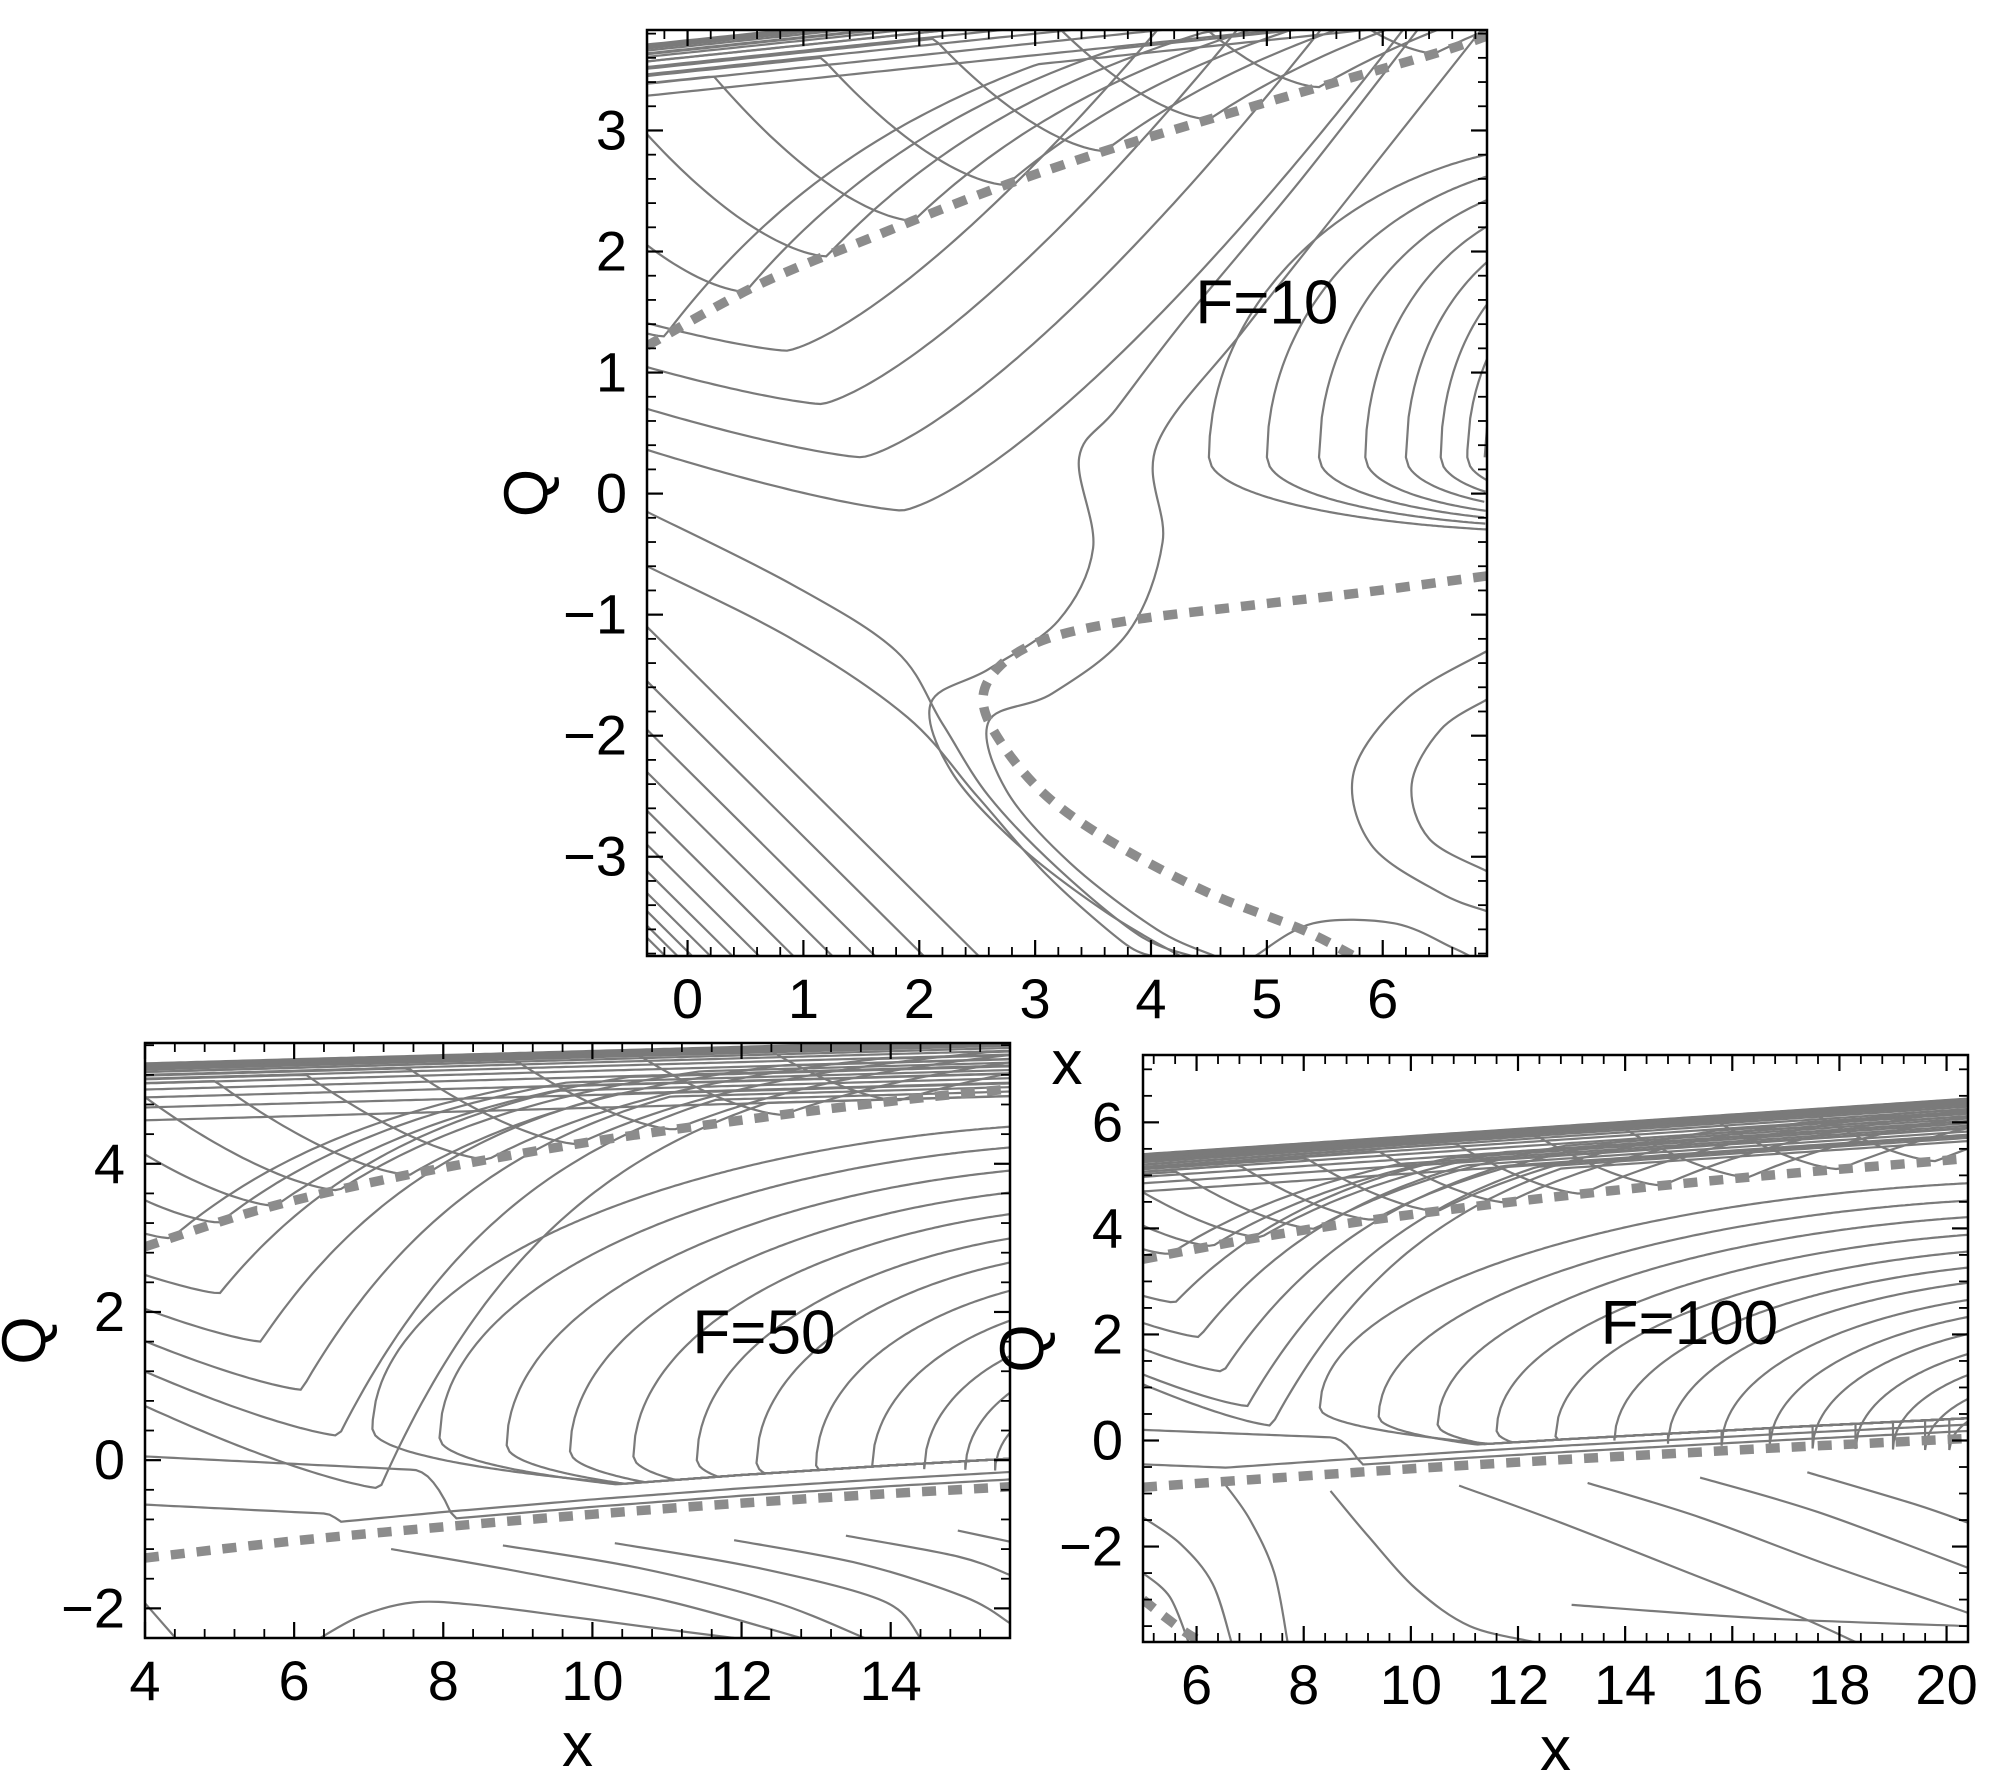  What do you see at coordinates (1411, 1684) in the screenshot?
I see `x-tick-label: 10` at bounding box center [1411, 1684].